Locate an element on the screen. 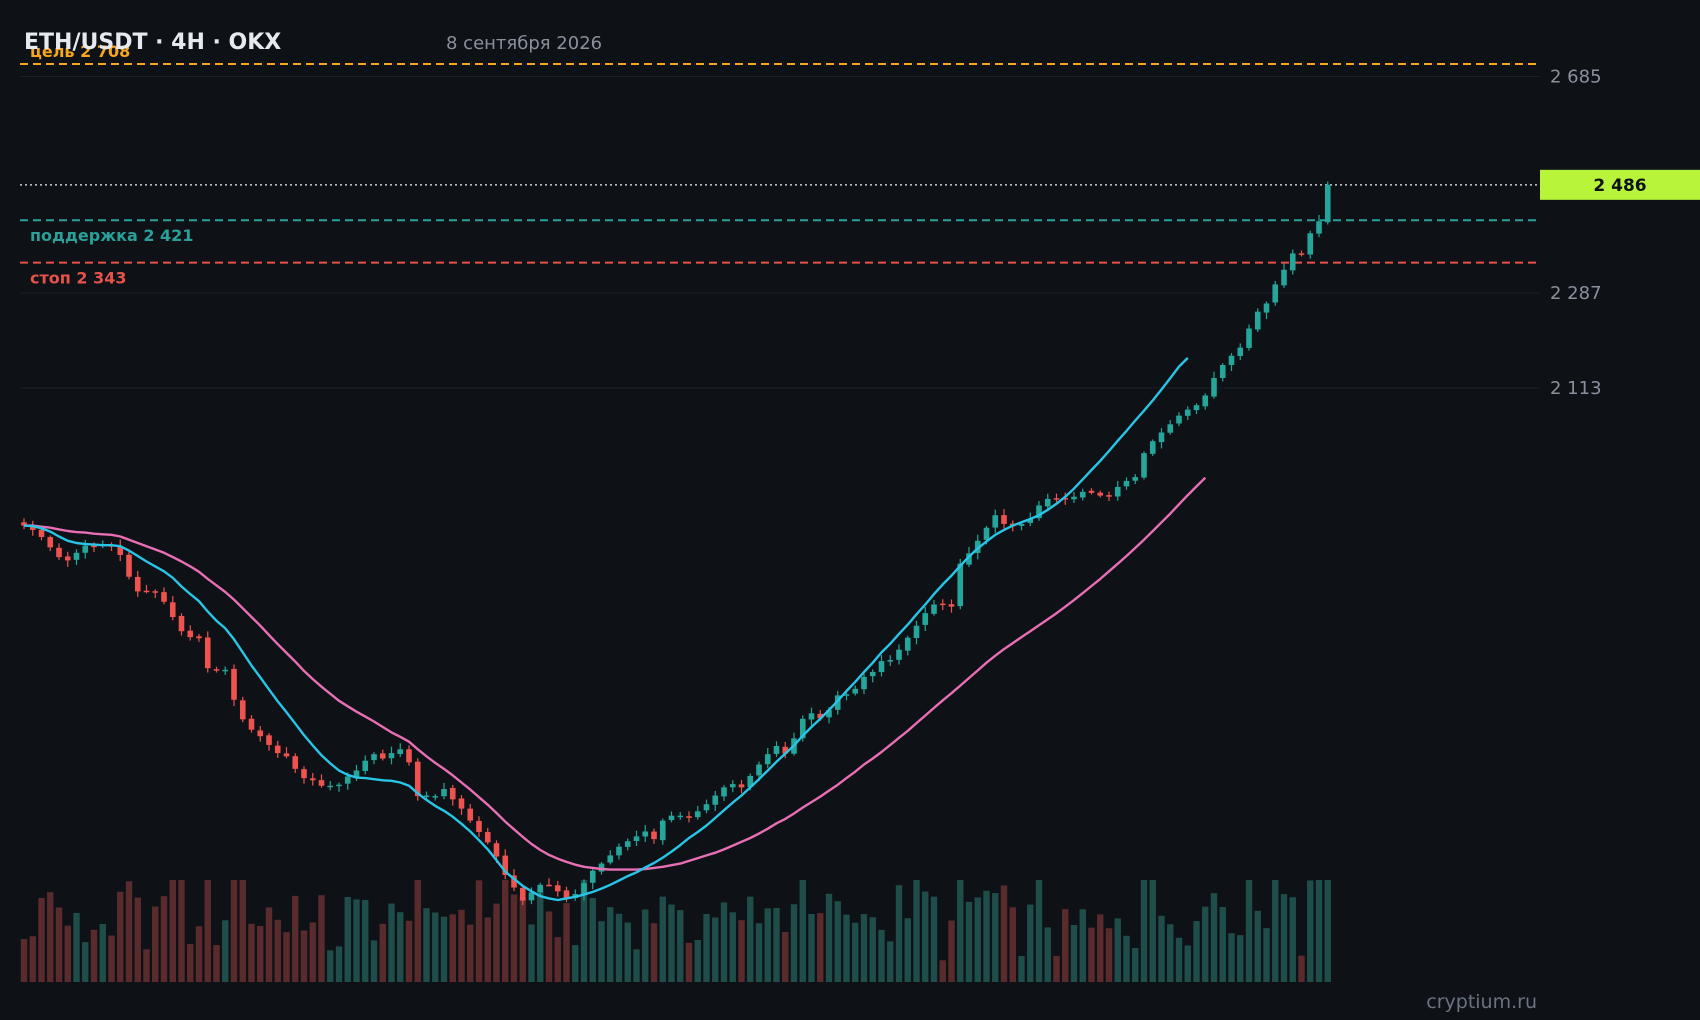 The height and width of the screenshot is (1020, 1700). y-tick-label: 2 113 is located at coordinates (1576, 388).